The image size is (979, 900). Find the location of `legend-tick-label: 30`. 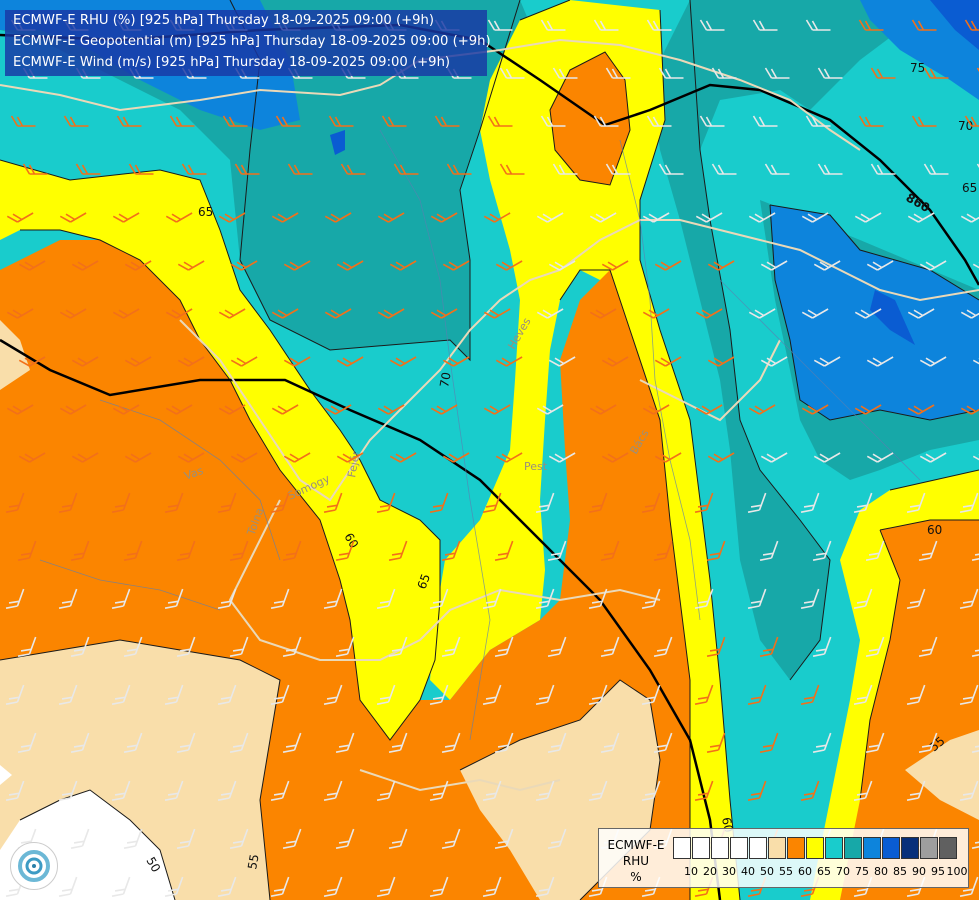

legend-tick-label: 30 is located at coordinates (729, 871).